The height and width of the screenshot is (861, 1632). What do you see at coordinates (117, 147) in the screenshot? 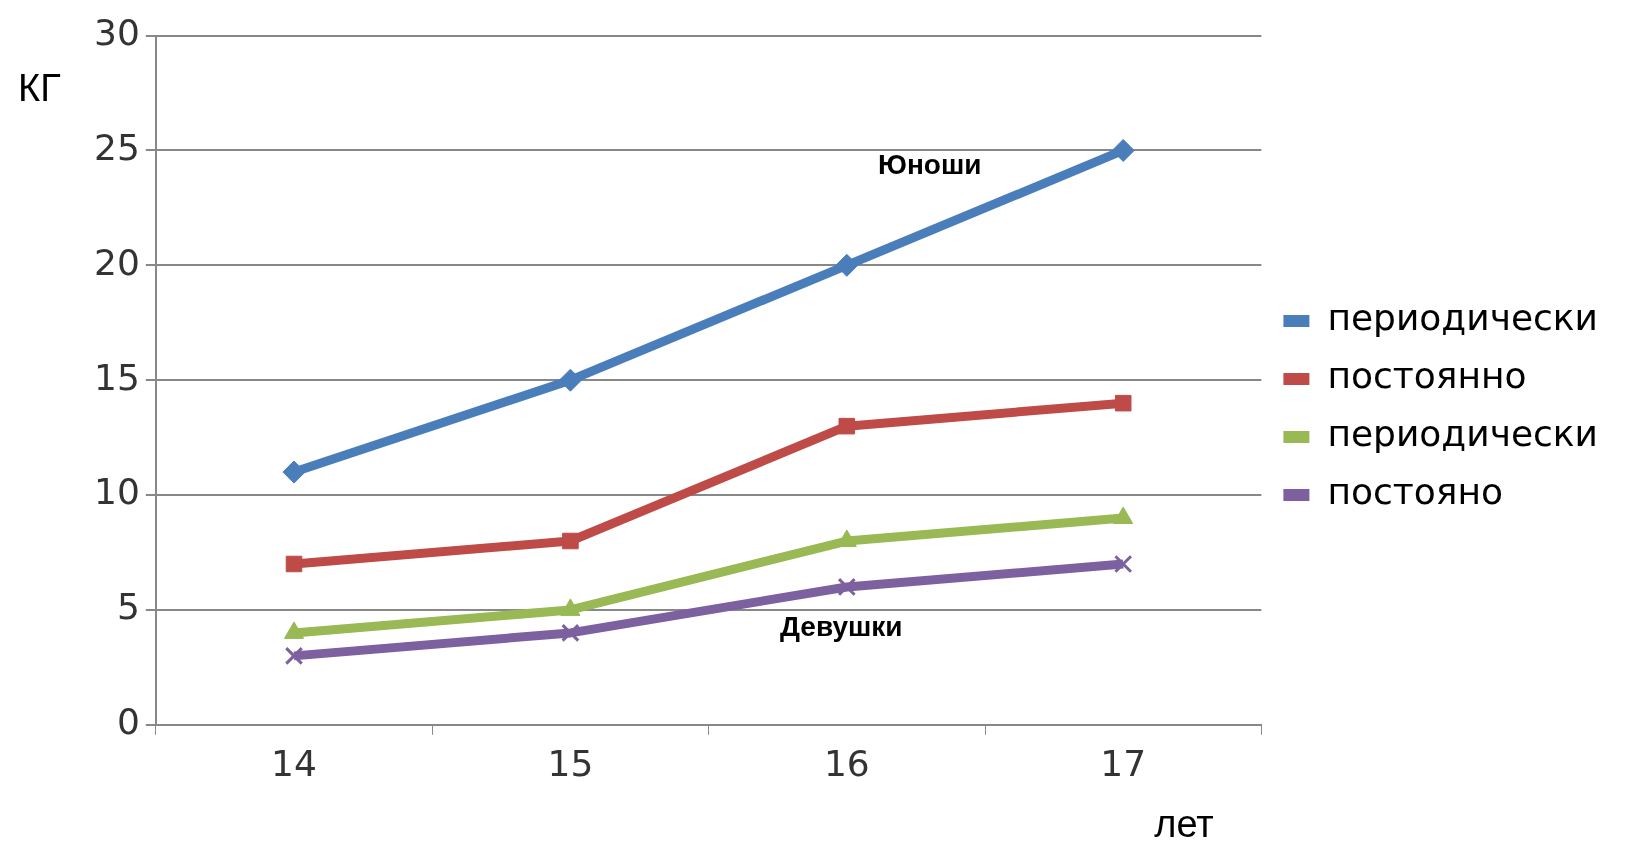
I see `y-tick-label: 25` at bounding box center [117, 147].